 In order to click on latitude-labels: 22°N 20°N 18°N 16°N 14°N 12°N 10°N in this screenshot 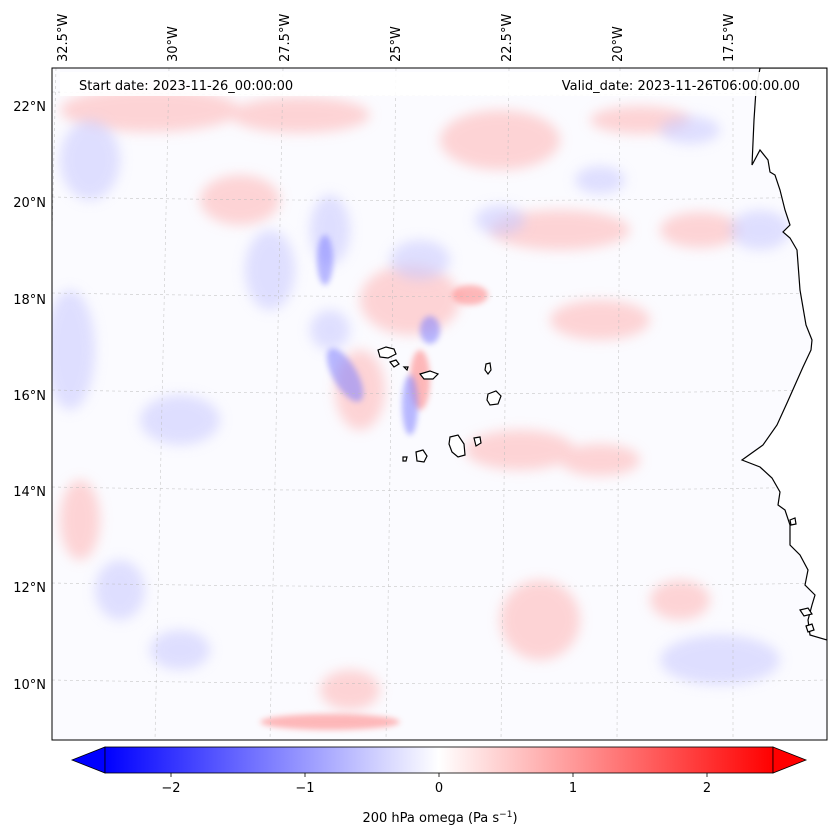, I will do `click(29, 396)`.